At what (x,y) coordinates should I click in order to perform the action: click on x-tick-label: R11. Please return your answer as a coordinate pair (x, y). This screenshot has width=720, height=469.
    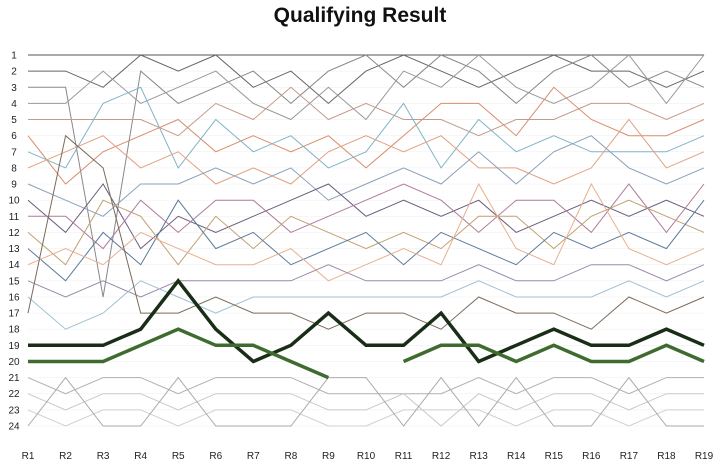
    Looking at the image, I should click on (404, 456).